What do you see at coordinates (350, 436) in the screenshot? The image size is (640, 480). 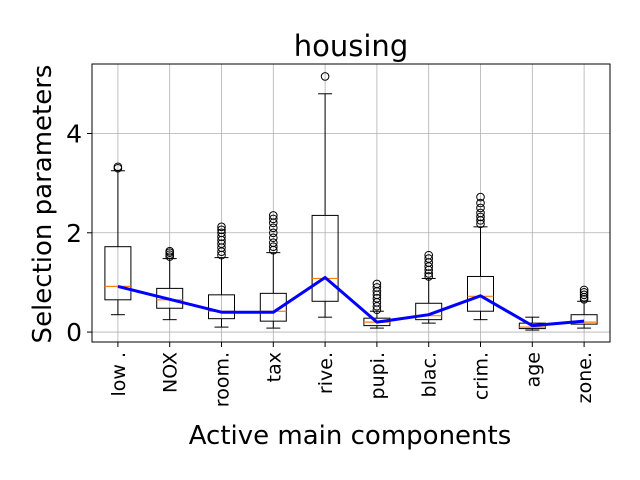 I see `x-axis-label: Active main components` at bounding box center [350, 436].